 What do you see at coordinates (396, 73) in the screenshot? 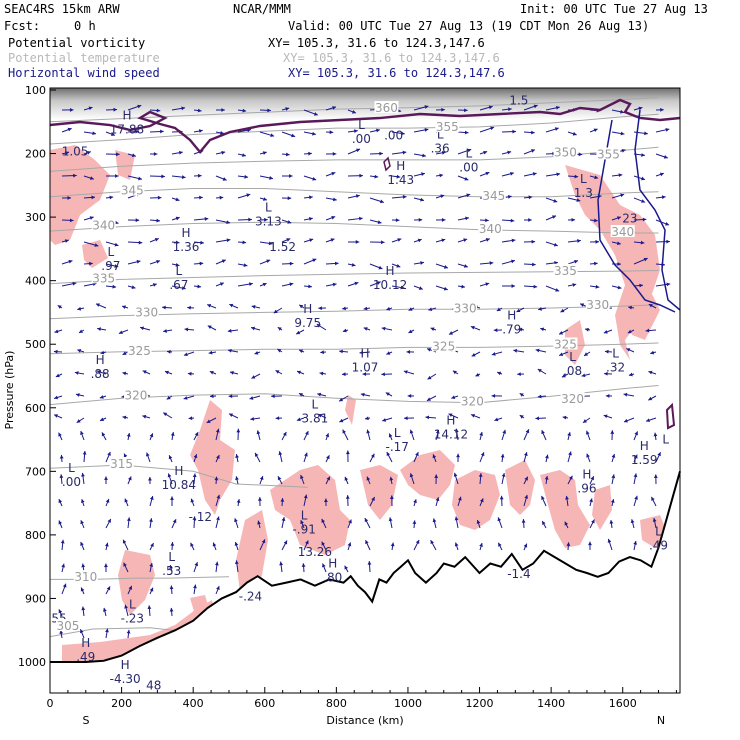
I see `field-wind-xy: XY= 105.3, 31.6 to 124.3,147.6` at bounding box center [396, 73].